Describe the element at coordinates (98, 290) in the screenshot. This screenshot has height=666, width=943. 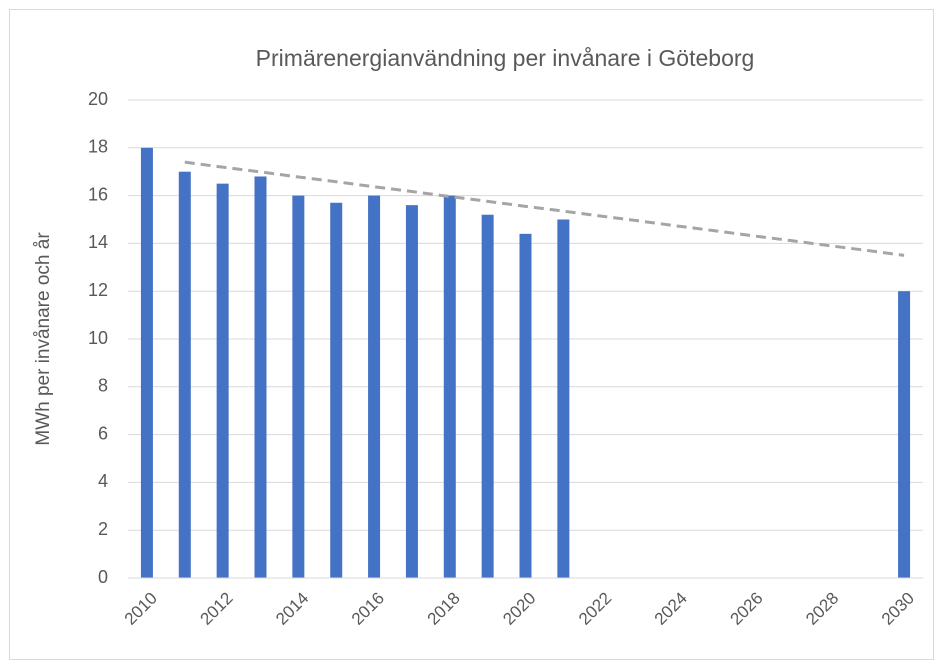
I see `y-tick-label: 12` at that location.